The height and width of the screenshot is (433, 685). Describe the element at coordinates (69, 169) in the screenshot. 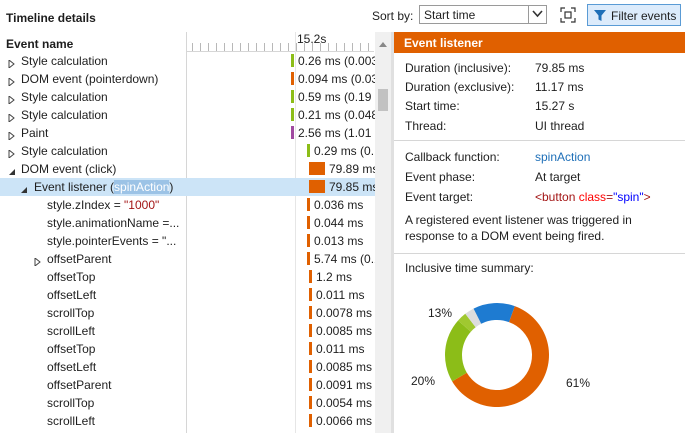

I see `event-name: DOM event (click)` at that location.